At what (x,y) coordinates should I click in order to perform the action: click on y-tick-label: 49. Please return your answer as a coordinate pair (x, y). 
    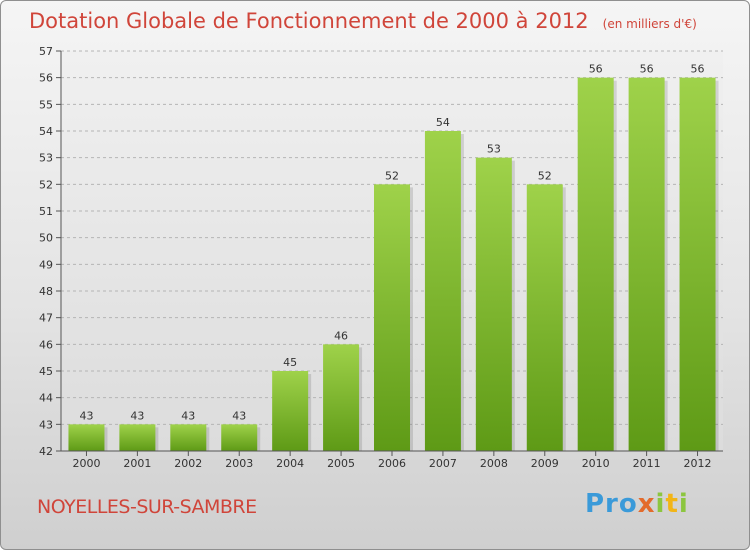
    Looking at the image, I should click on (46, 264).